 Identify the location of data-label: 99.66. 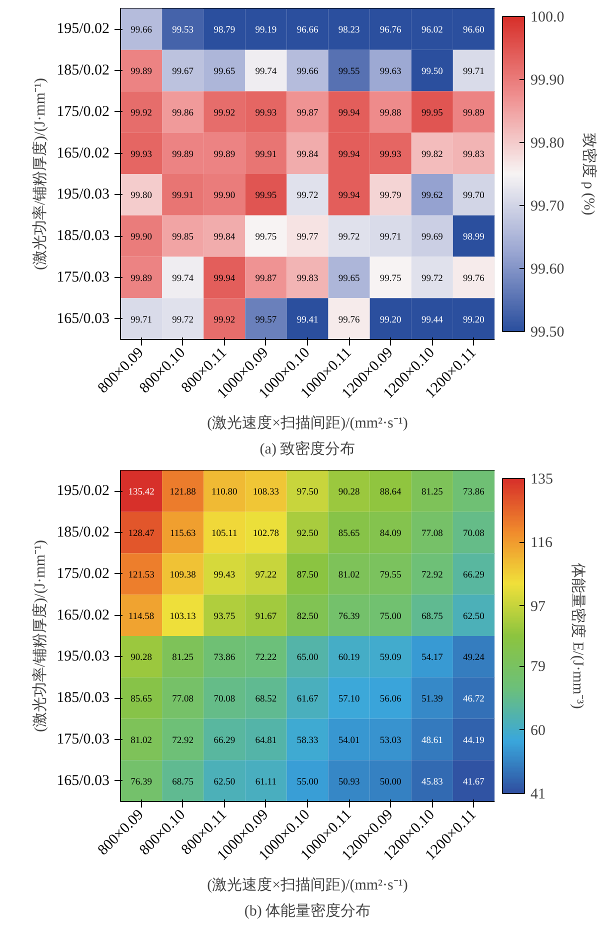
(307, 72).